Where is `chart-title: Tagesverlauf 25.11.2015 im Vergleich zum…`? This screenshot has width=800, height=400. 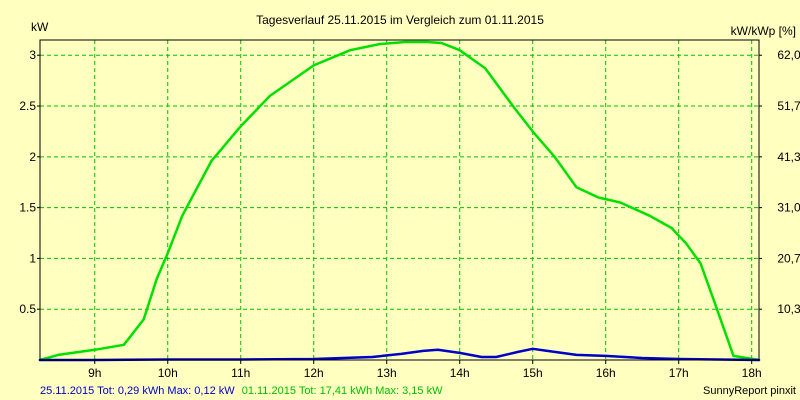
chart-title: Tagesverlauf 25.11.2015 im Vergleich zum… is located at coordinates (400, 20).